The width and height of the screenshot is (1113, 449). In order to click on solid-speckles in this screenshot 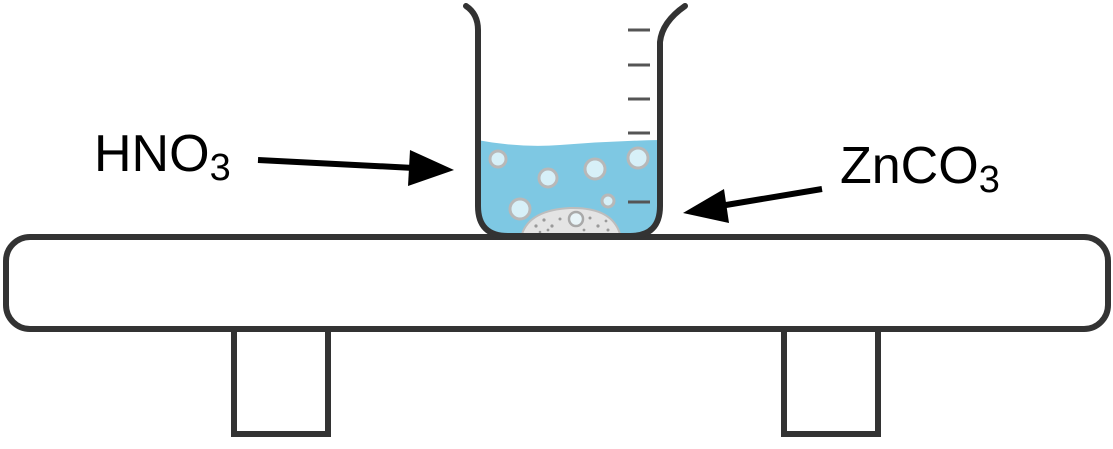, I will do `click(572, 225)`.